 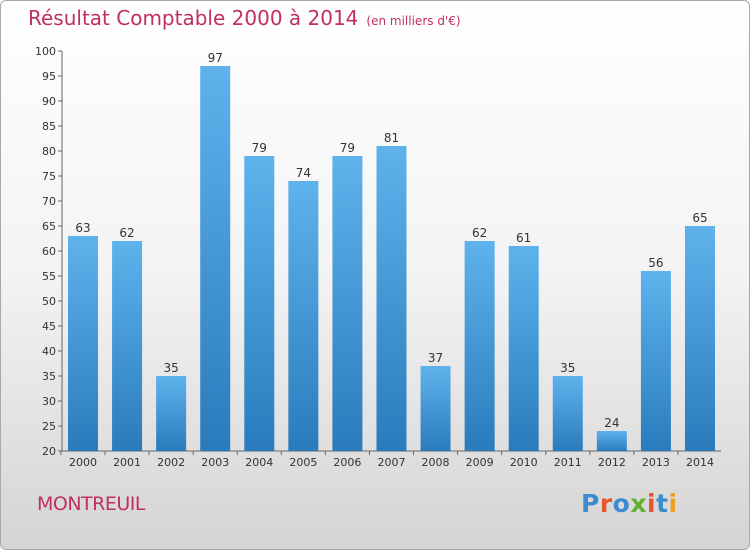 What do you see at coordinates (391, 298) in the screenshot?
I see `bar-2007` at bounding box center [391, 298].